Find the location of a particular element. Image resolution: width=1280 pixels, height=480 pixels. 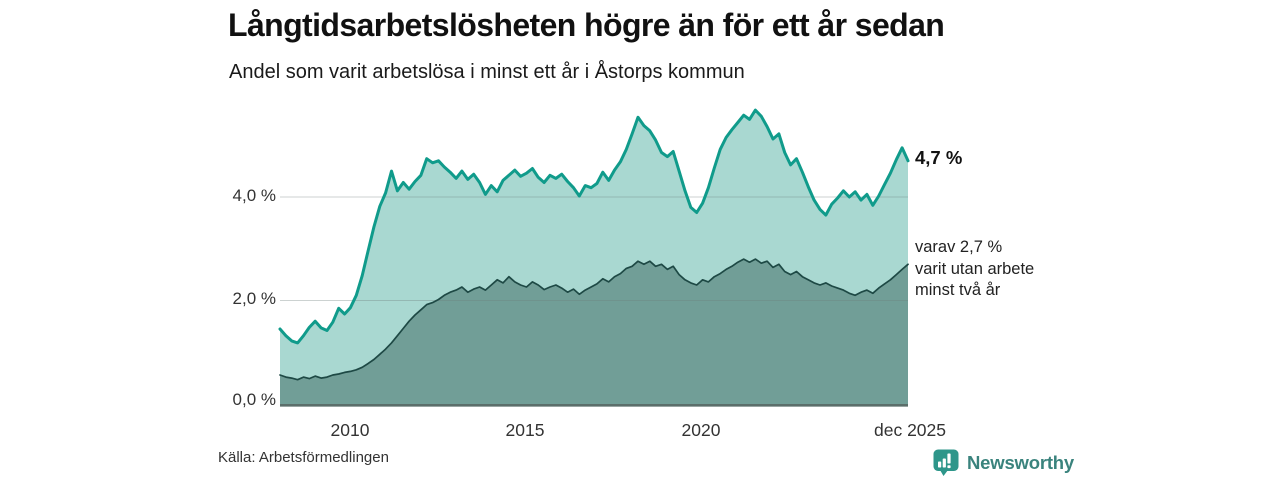

source-note: Källa: Arbetsförmedlingen is located at coordinates (303, 457).